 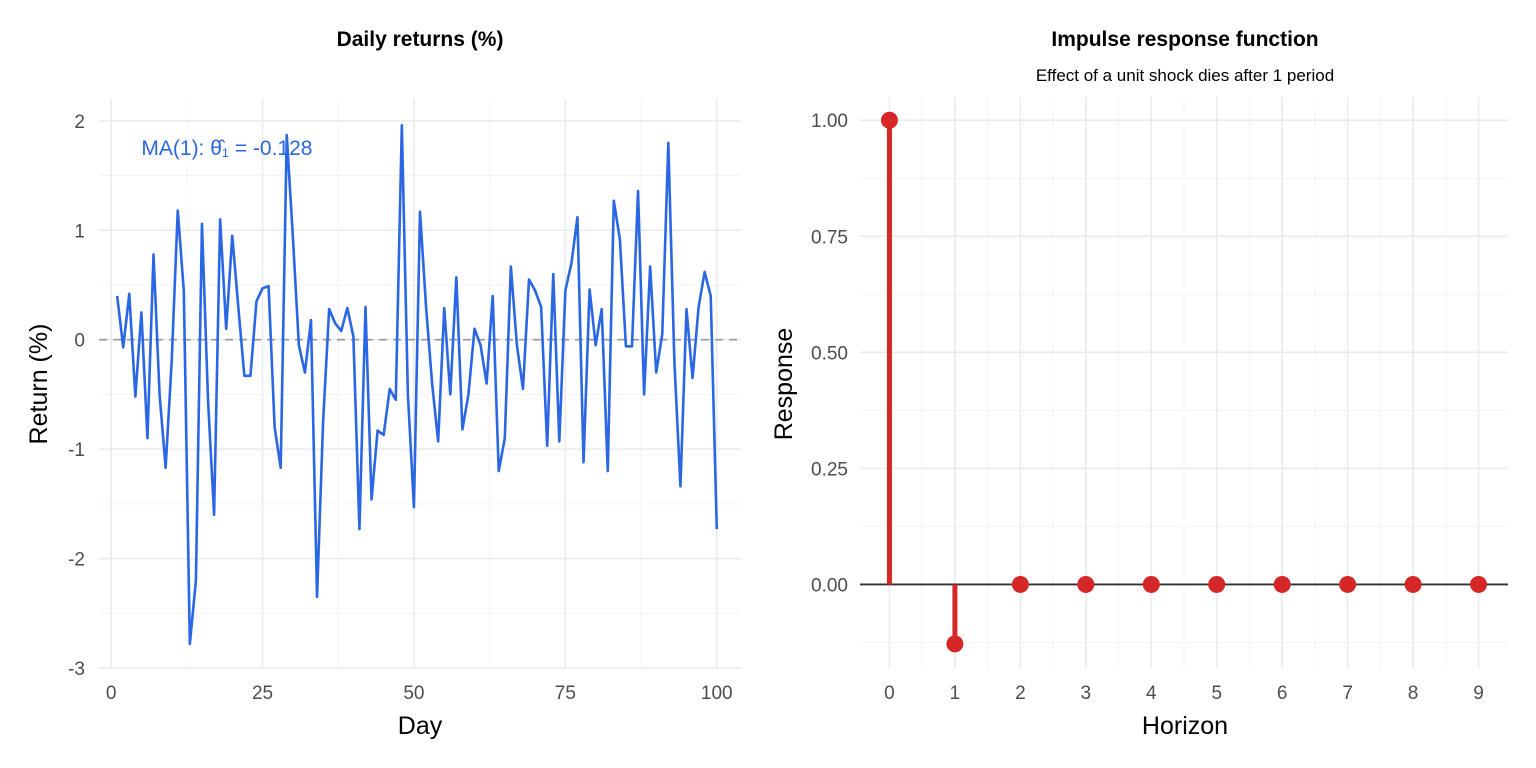 I want to click on left-x-tick-label: 75, so click(x=565, y=693).